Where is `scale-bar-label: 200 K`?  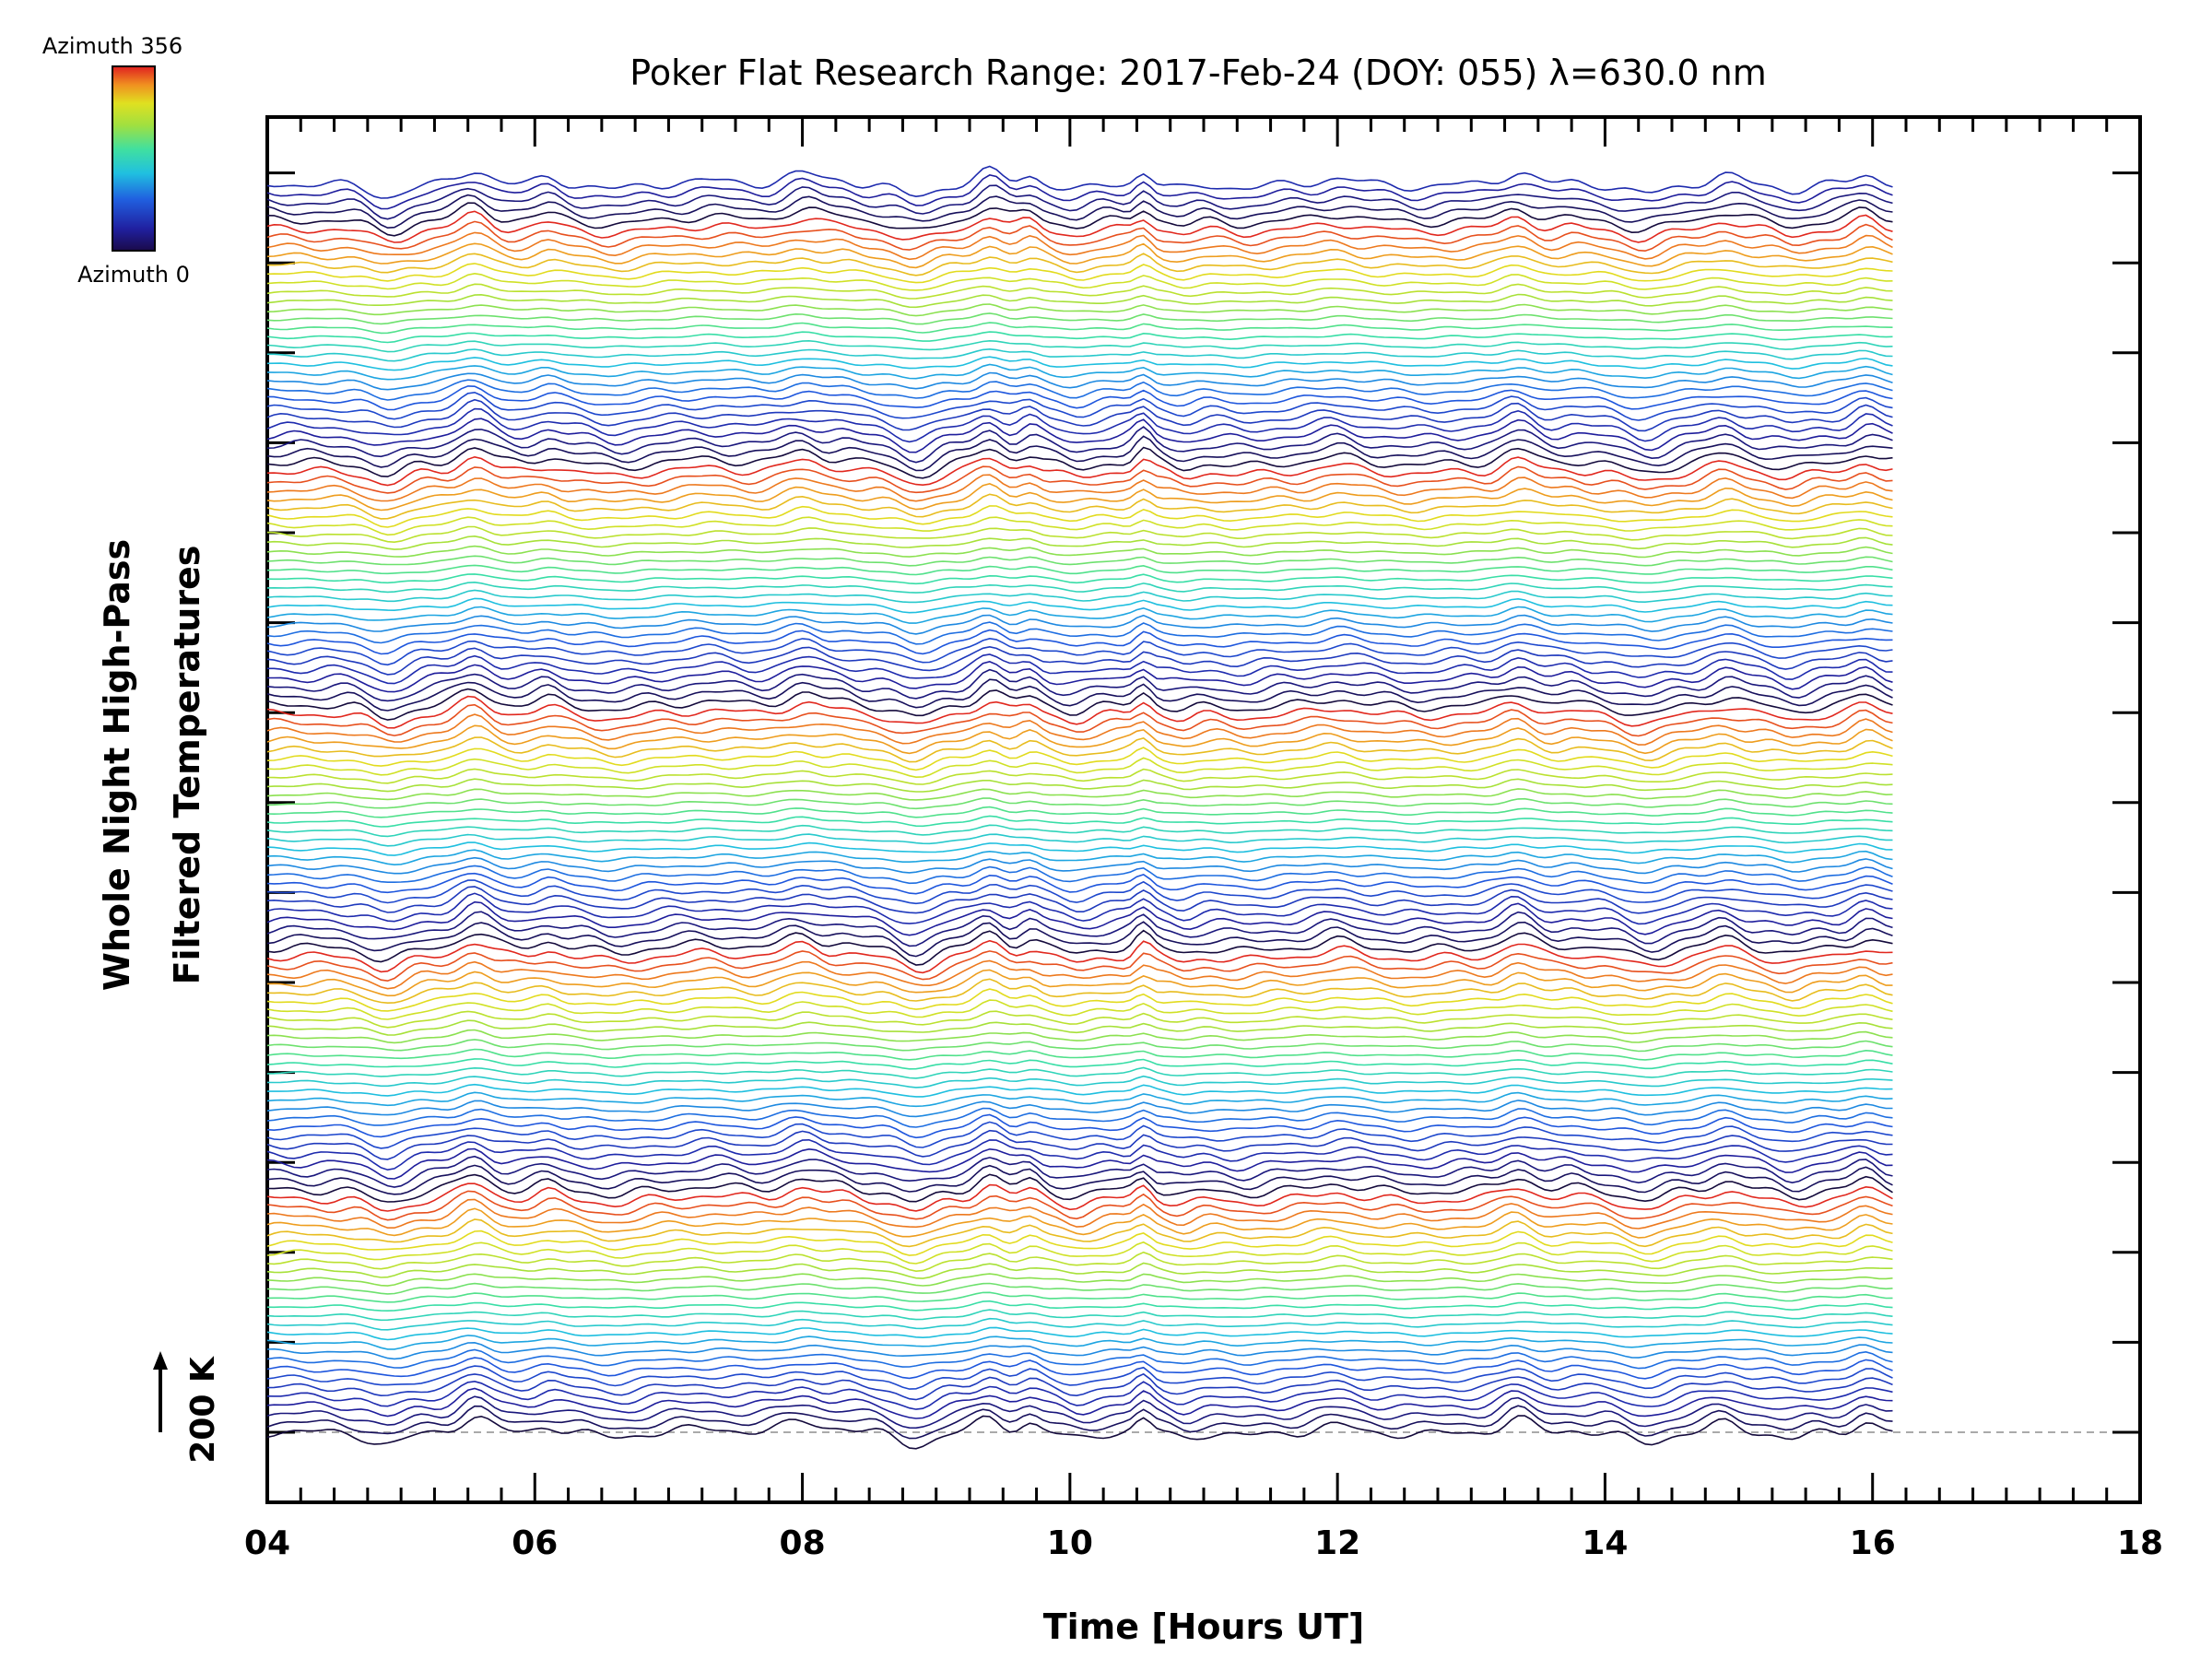 scale-bar-label: 200 K is located at coordinates (203, 1410).